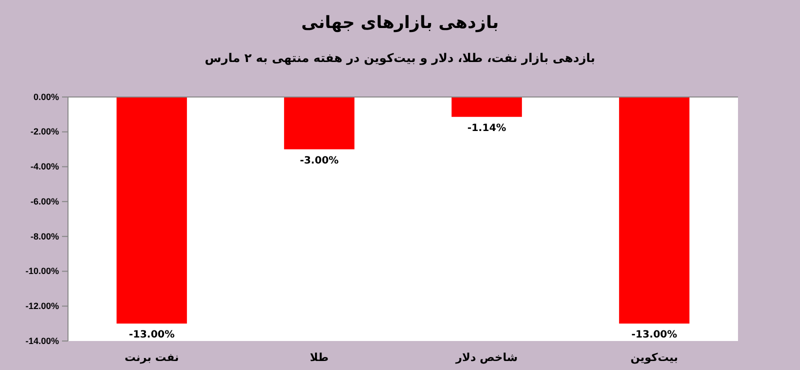  Describe the element at coordinates (400, 23) in the screenshot. I see `chart-title: بازدهی بازارهای جهانی` at that location.